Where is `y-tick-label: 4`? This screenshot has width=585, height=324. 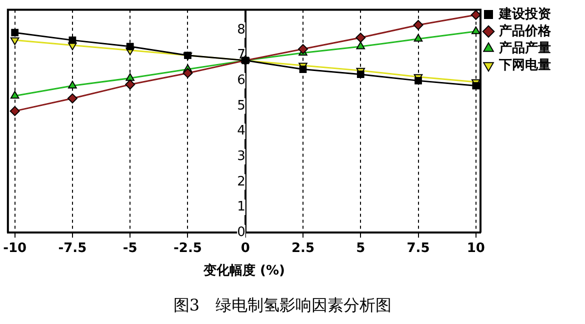 y-tick-label: 4 is located at coordinates (241, 131).